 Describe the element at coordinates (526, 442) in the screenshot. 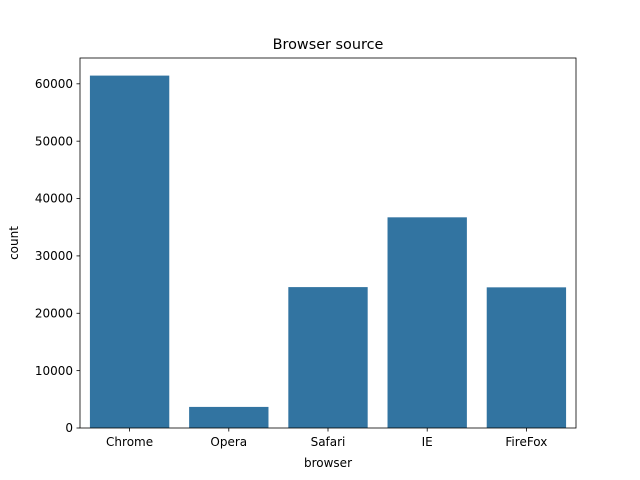

I see `x-tick-label: FireFox` at that location.